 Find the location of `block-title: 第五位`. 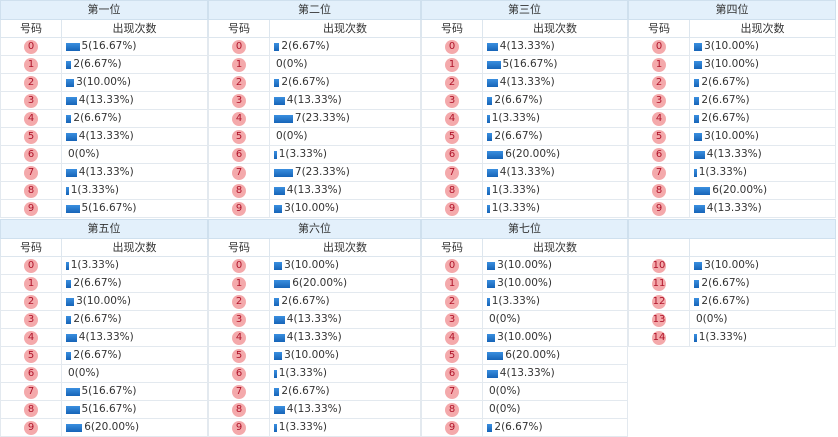

block-title: 第五位 is located at coordinates (104, 229).